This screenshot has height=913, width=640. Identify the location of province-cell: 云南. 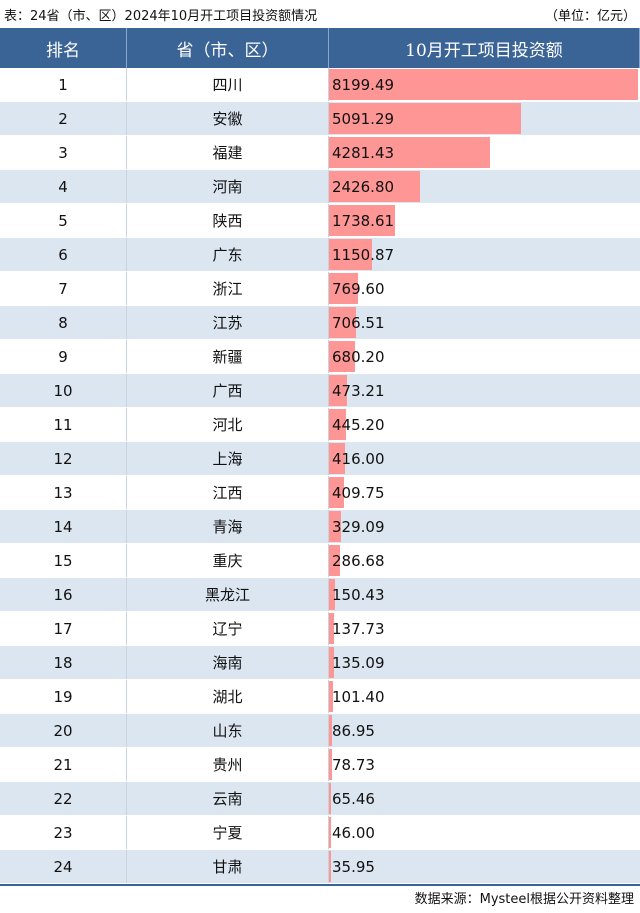
(228, 798).